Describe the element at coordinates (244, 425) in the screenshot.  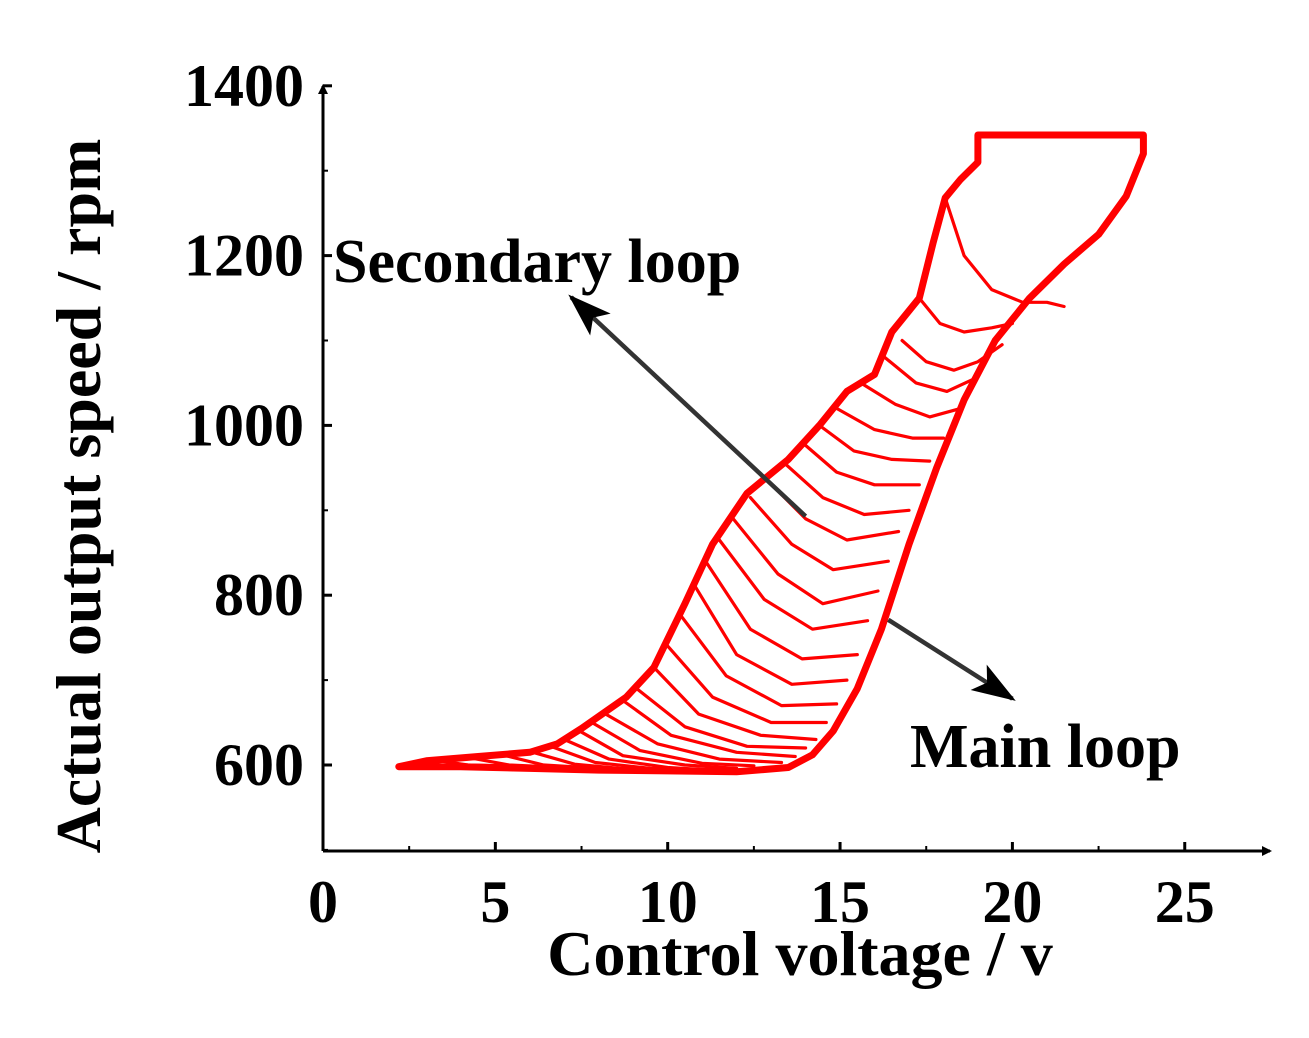
I see `y-tick-label: 1000` at that location.